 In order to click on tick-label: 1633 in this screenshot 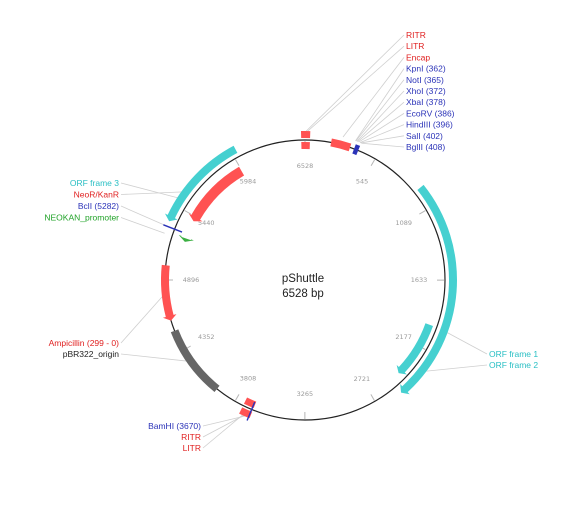, I will do `click(419, 280)`.